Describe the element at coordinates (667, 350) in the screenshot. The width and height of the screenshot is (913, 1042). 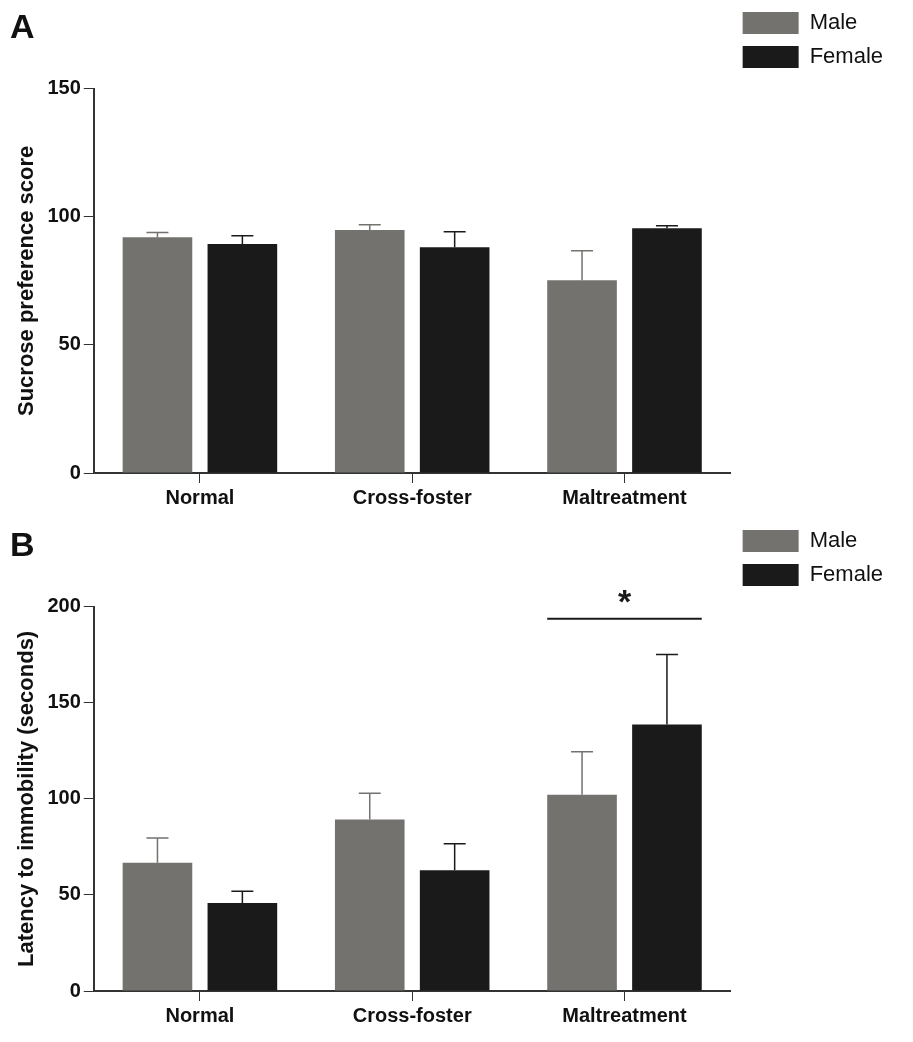
I see `bar` at that location.